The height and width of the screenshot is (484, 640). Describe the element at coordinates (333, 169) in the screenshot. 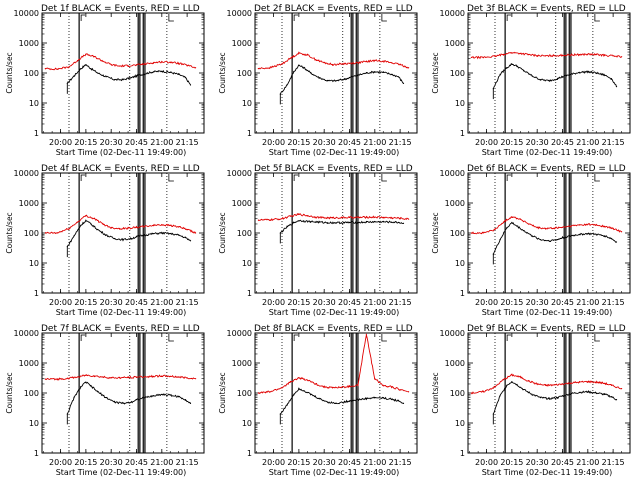

I see `chart-title: Det 5f BLACK = Events, RED = LLD` at that location.